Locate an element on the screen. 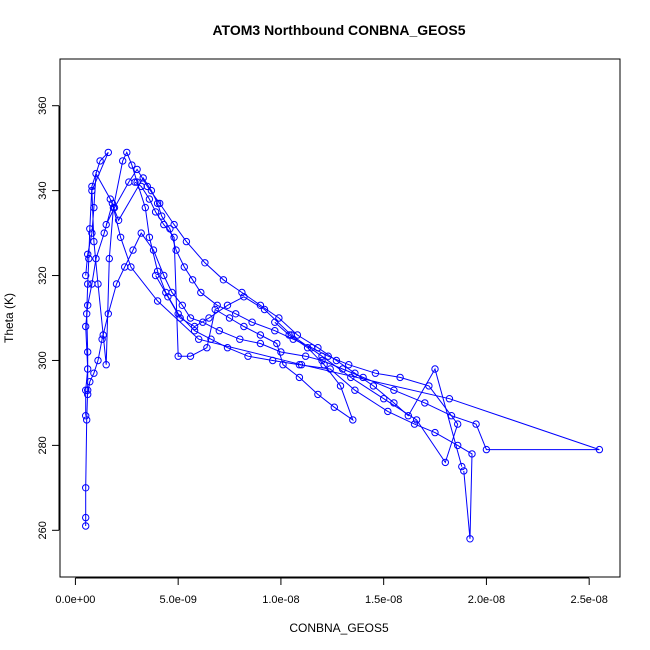  y-axis-label: Theta (K) is located at coordinates (9, 318).